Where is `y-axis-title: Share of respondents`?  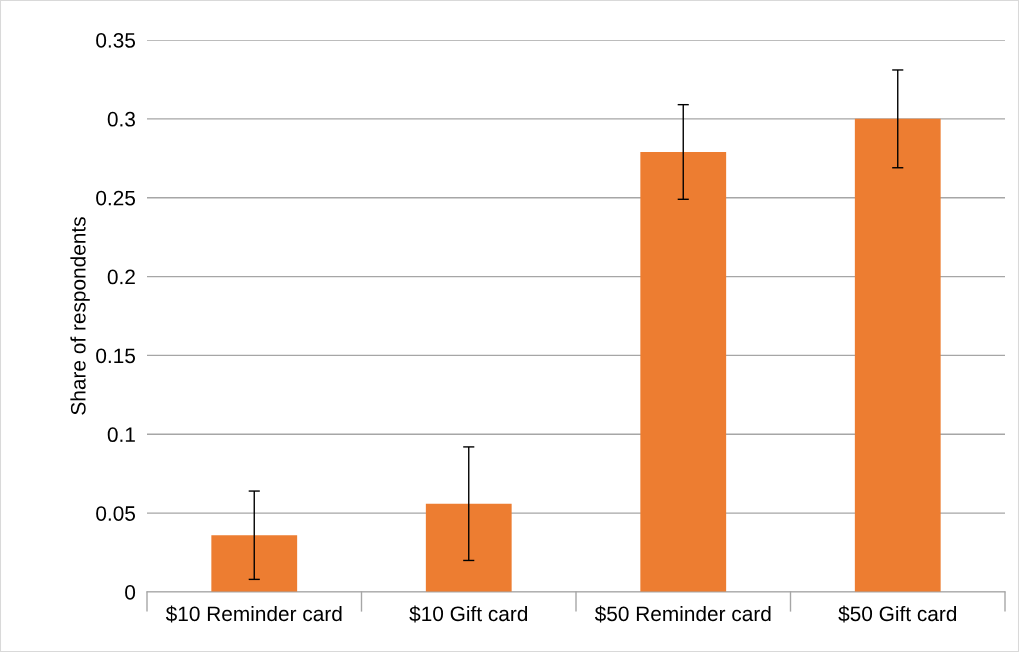
y-axis-title: Share of respondents is located at coordinates (80, 316).